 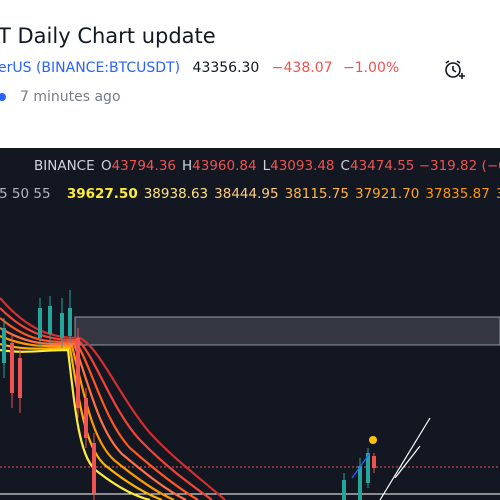 I want to click on indicator-params: 5 50 55, so click(x=25, y=194).